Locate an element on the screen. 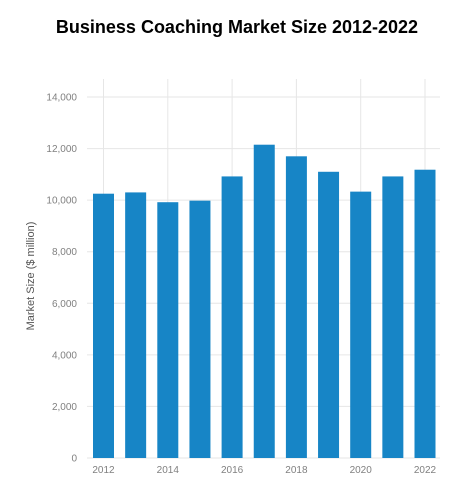  y-tick-label: 2,000 is located at coordinates (64, 407).